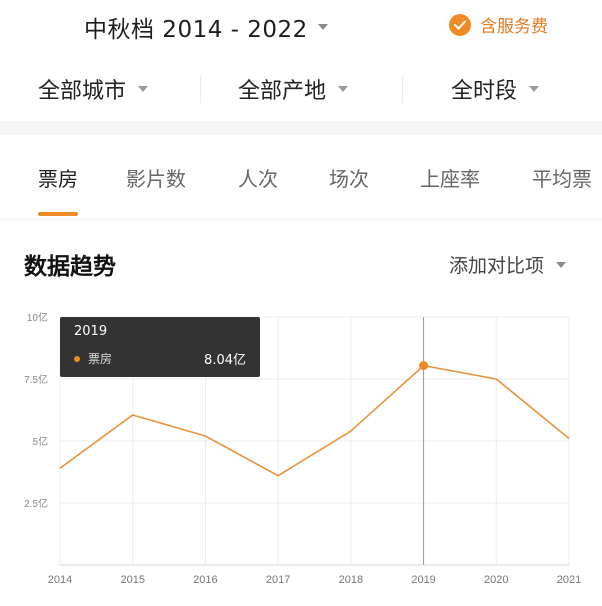 Image resolution: width=602 pixels, height=606 pixels. I want to click on filter-origin: 全部产地, so click(293, 89).